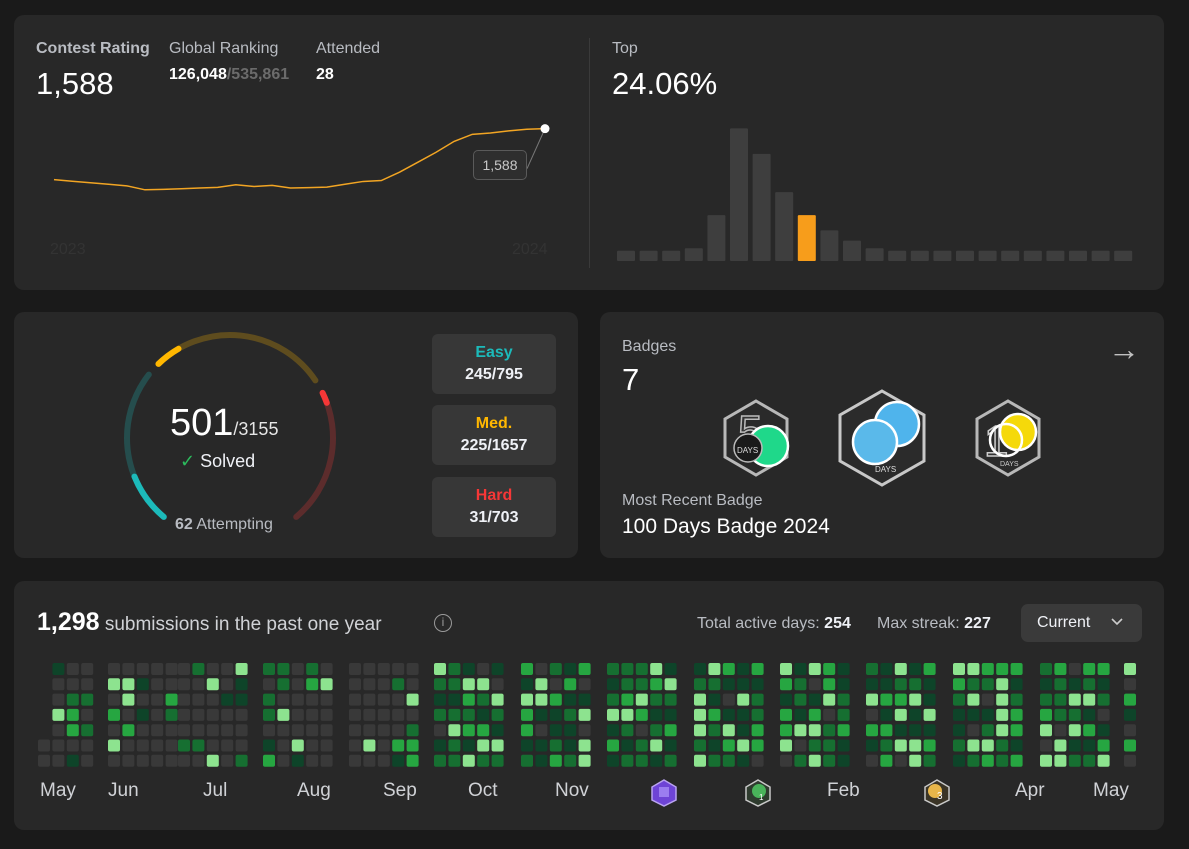 The height and width of the screenshot is (849, 1189). Describe the element at coordinates (761, 623) in the screenshot. I see `active-days-label: Total active days:` at that location.